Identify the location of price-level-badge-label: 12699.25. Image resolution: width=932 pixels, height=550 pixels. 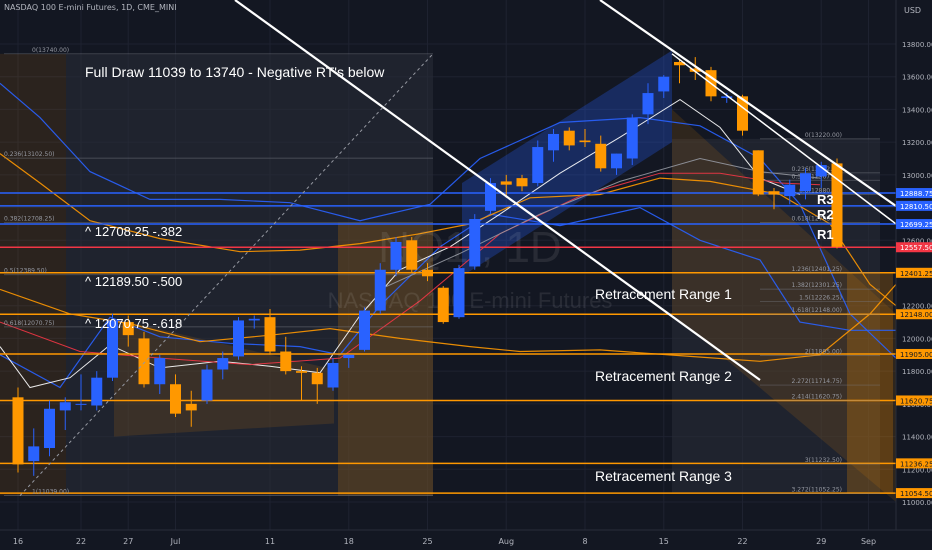
(916, 225).